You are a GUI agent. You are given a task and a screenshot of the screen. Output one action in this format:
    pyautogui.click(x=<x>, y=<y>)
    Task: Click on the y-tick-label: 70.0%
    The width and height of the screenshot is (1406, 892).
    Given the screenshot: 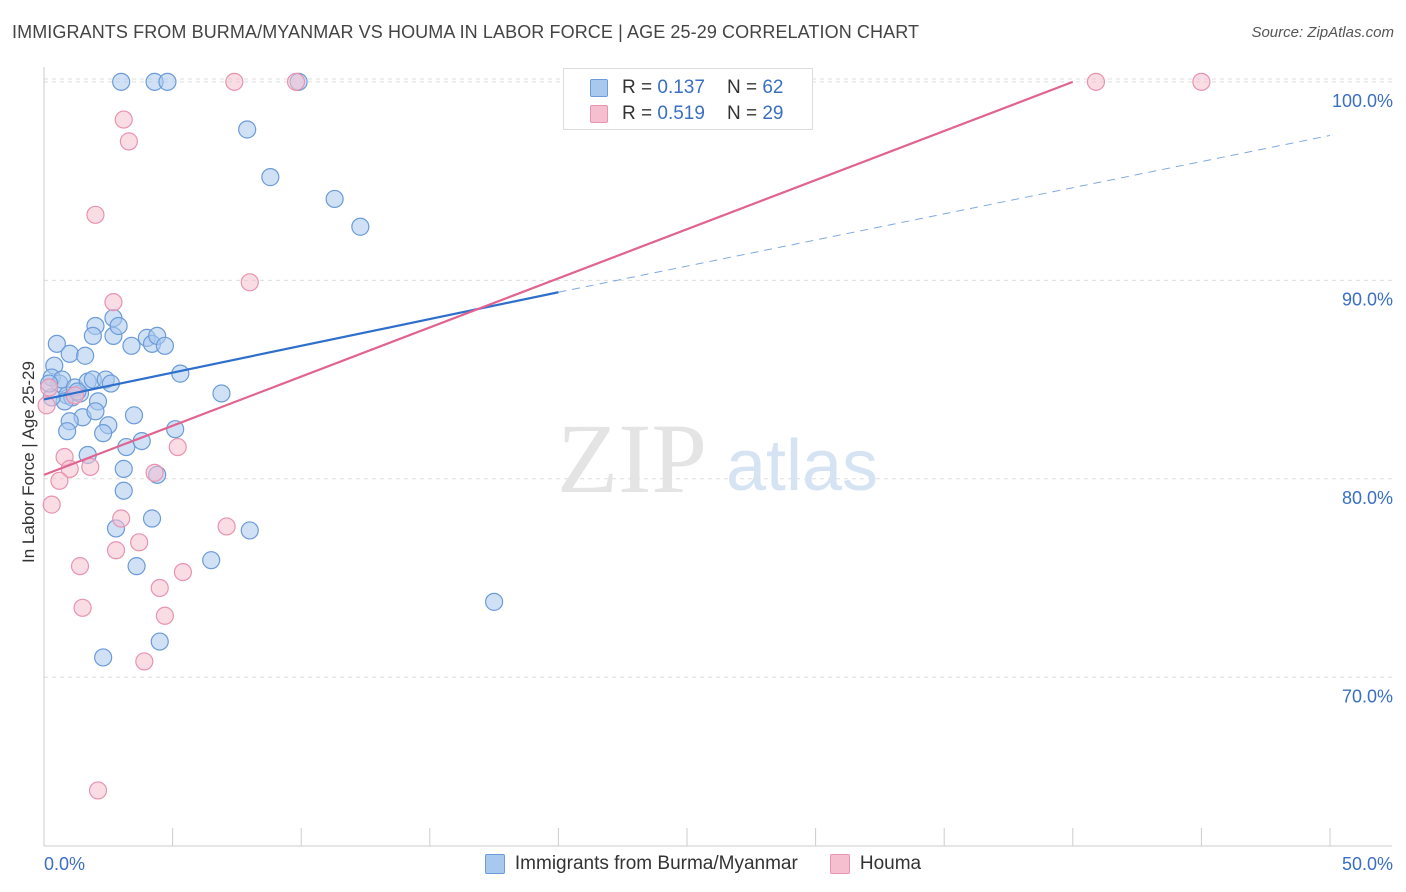 What is the action you would take?
    pyautogui.click(x=1367, y=696)
    